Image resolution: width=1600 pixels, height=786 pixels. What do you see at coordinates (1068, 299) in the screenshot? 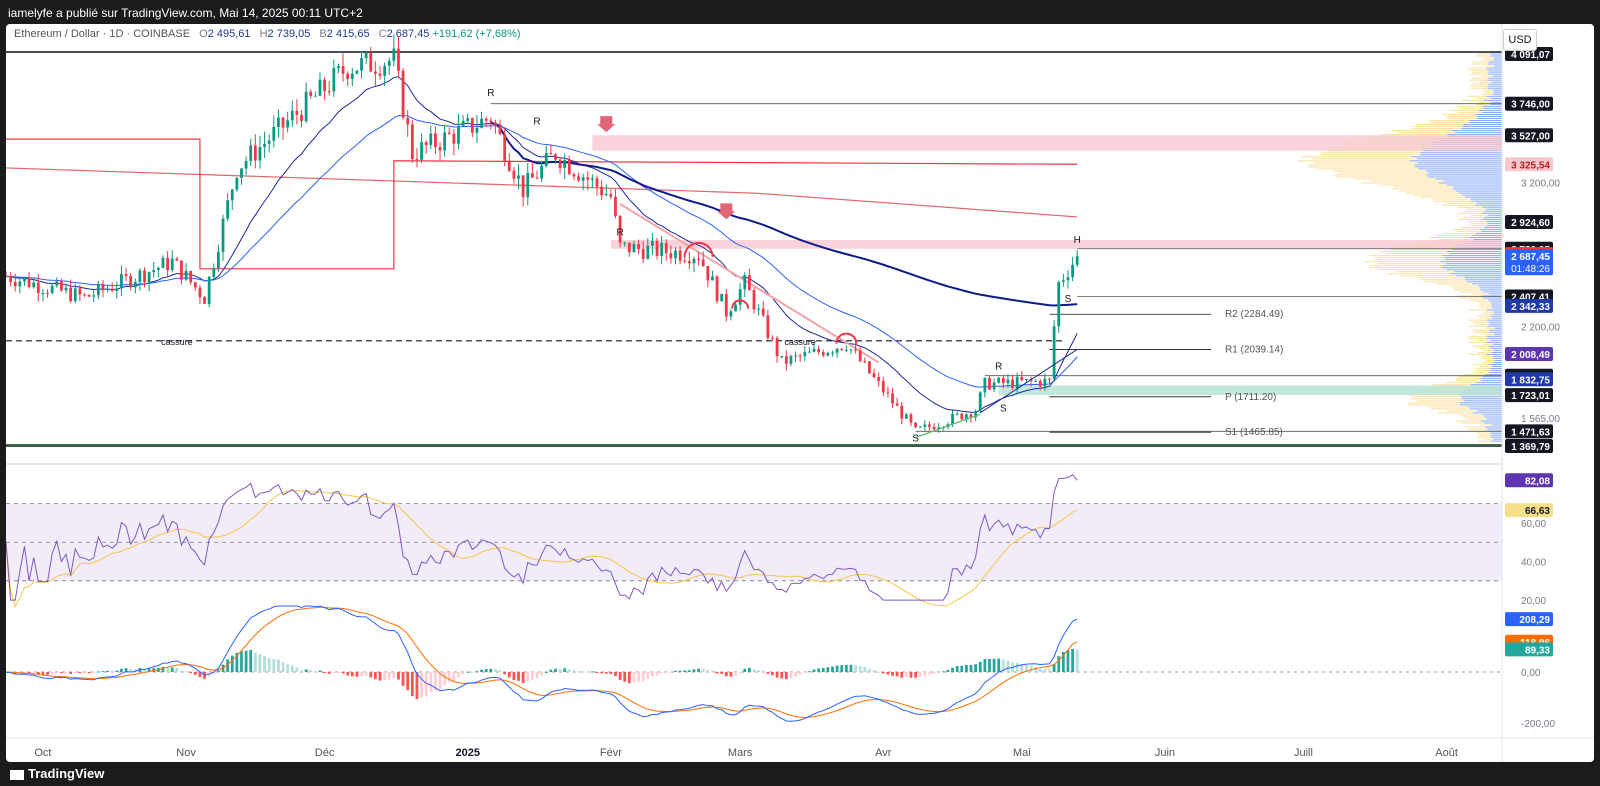
I see `annotation-s: S` at bounding box center [1068, 299].